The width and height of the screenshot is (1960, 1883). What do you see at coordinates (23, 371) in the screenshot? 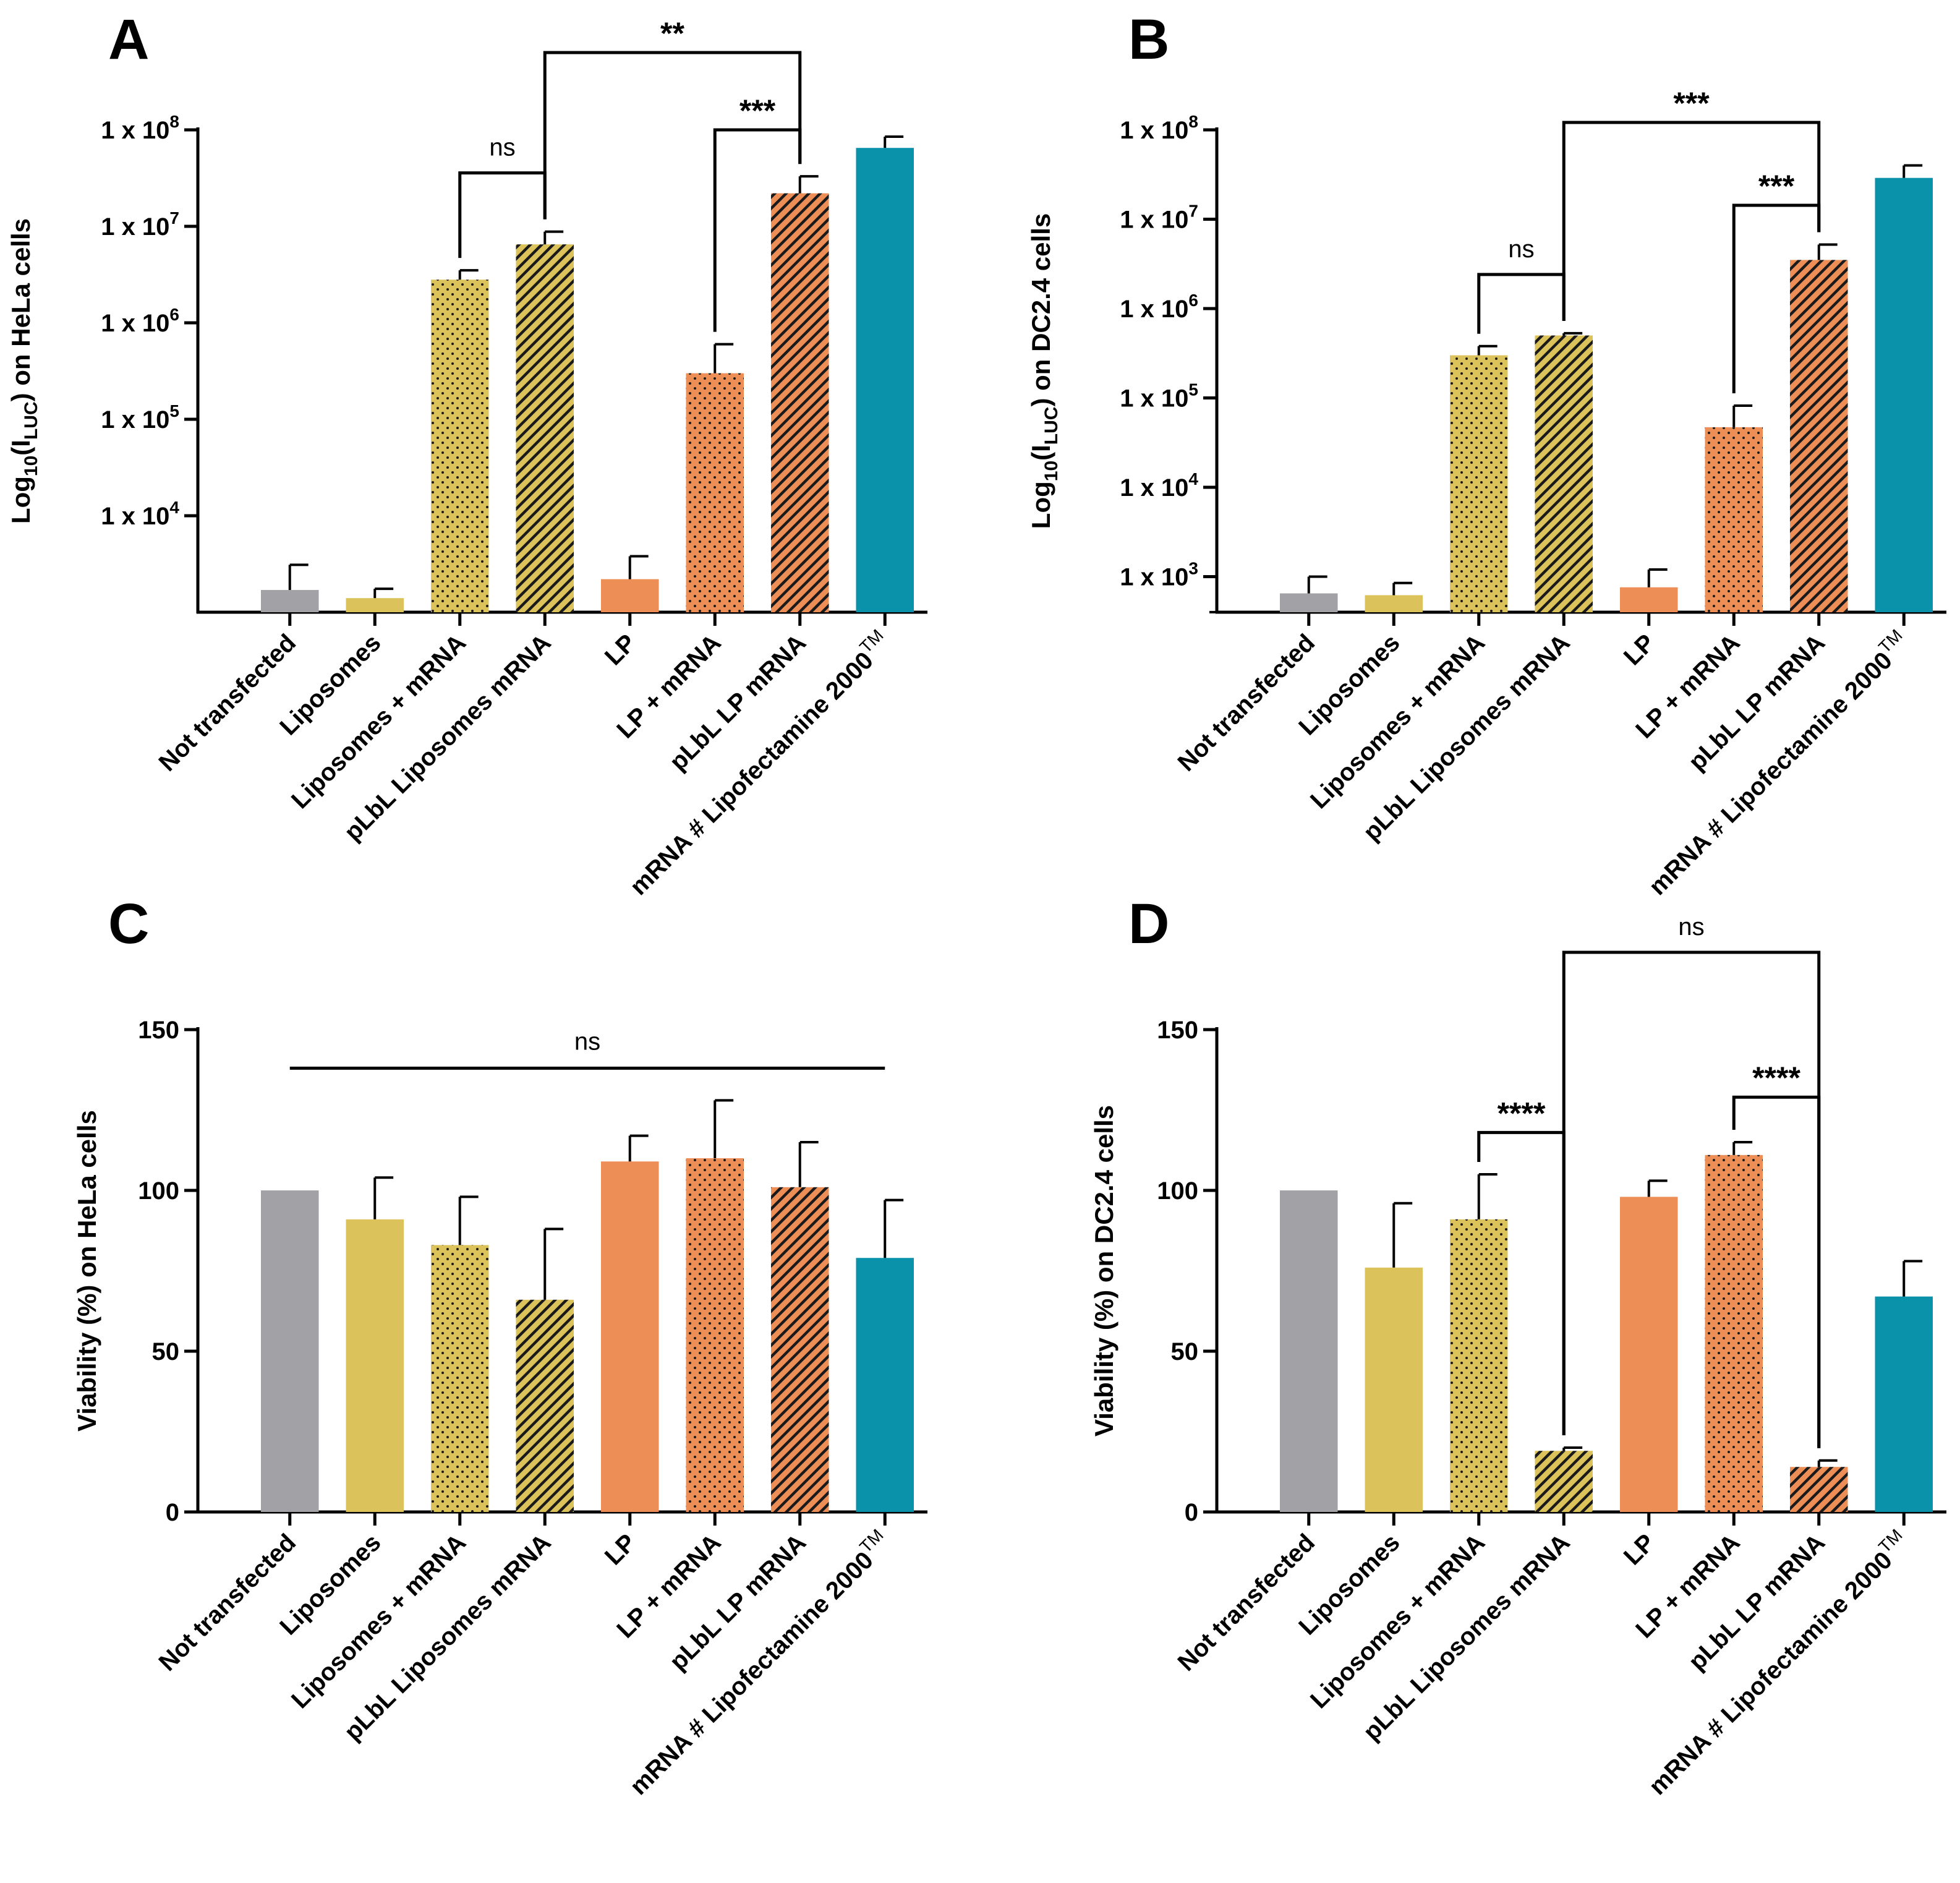
I see `y-axis-label: Log10(ILUC) on HeLa cells` at bounding box center [23, 371].